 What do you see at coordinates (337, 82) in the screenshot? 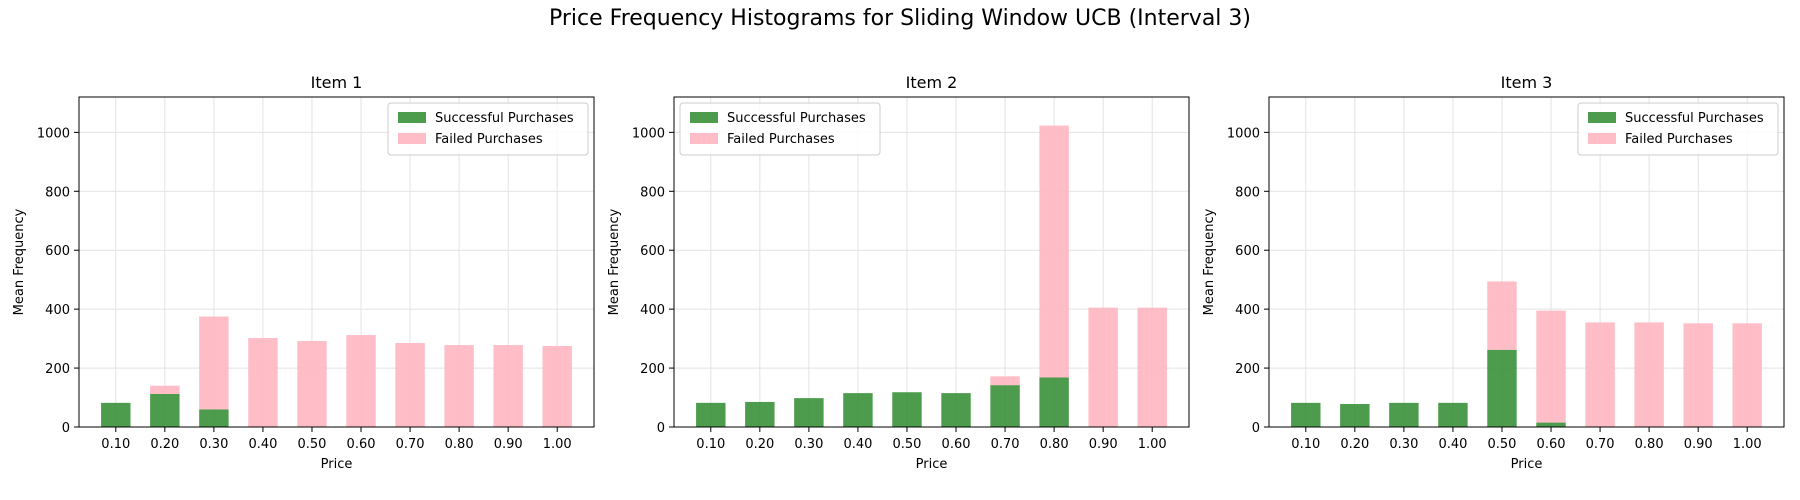
I see `chart-title: Item 1` at bounding box center [337, 82].